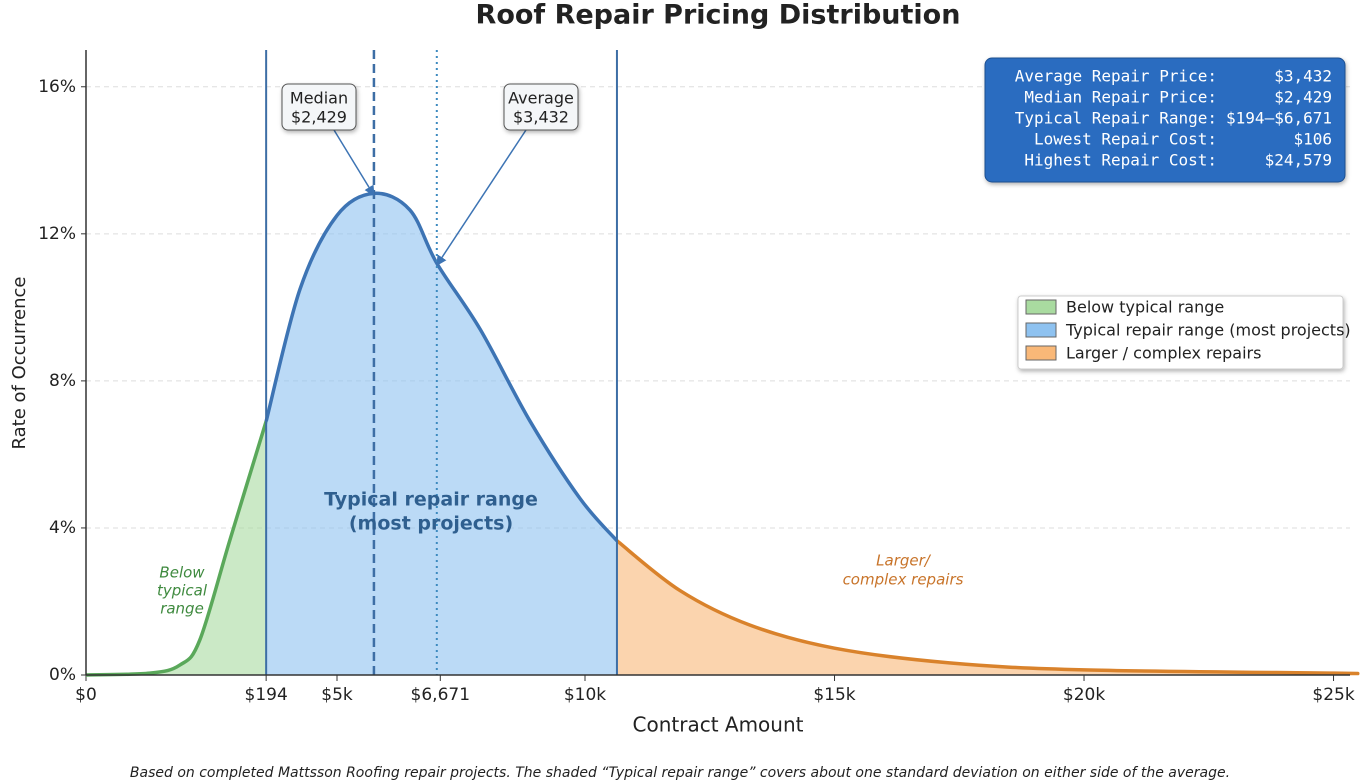 This screenshot has height=784, width=1360. I want to click on legend-label: Typical repair range (most projects), so click(1208, 330).